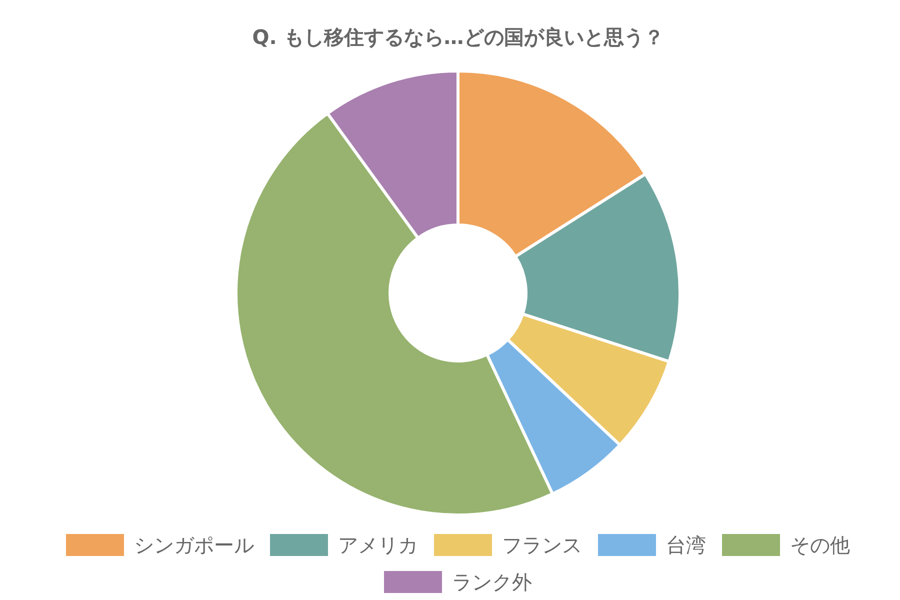 The image size is (900, 600). Describe the element at coordinates (378, 545) in the screenshot. I see `legend-label: アメリカ` at that location.